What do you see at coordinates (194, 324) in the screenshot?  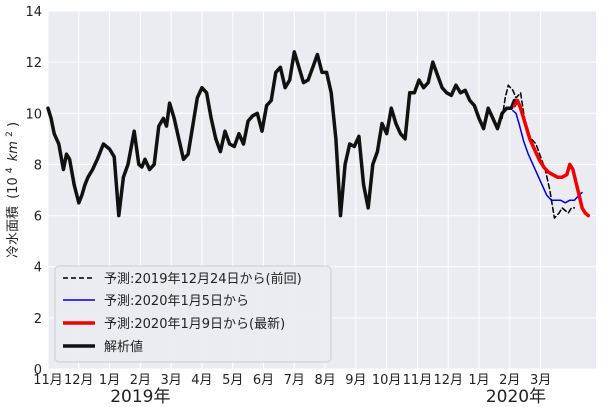 I see `legend-label-latest: 予測:2020年1月9日から(最新)` at bounding box center [194, 324].